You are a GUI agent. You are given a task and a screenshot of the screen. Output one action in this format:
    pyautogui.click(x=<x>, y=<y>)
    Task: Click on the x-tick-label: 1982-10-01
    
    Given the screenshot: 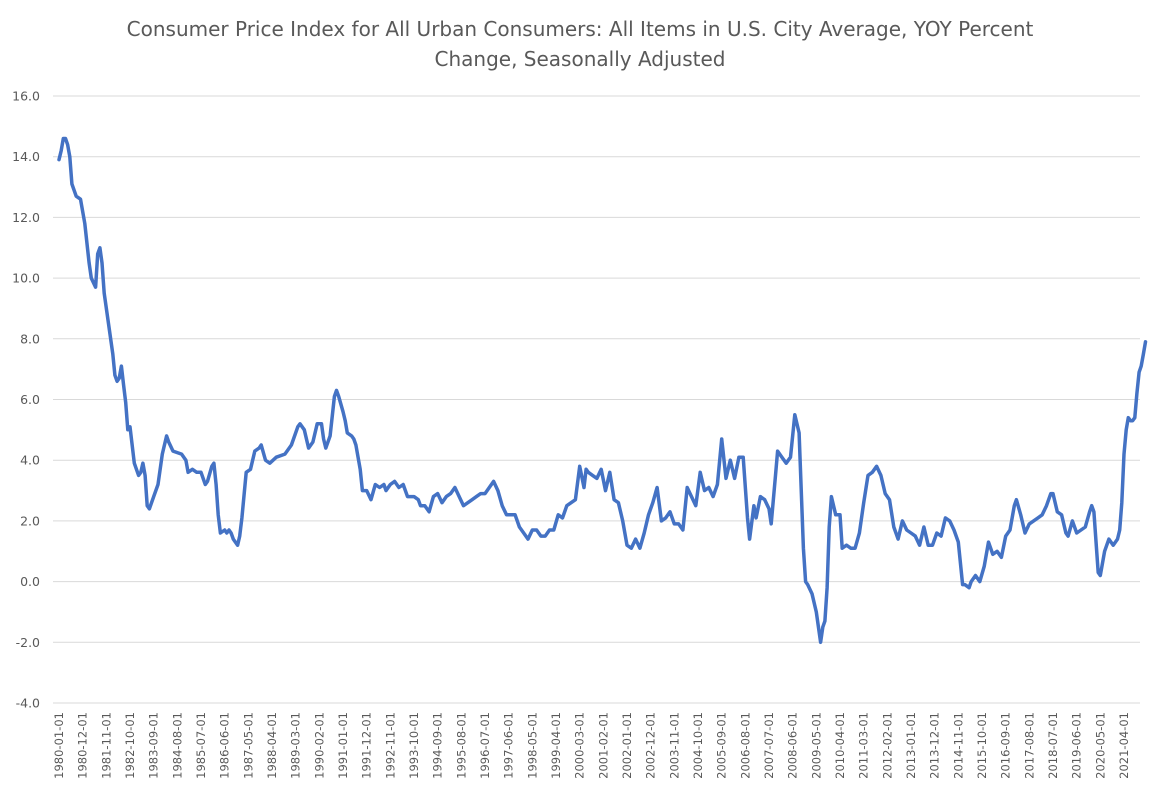 What is the action you would take?
    pyautogui.click(x=130, y=745)
    